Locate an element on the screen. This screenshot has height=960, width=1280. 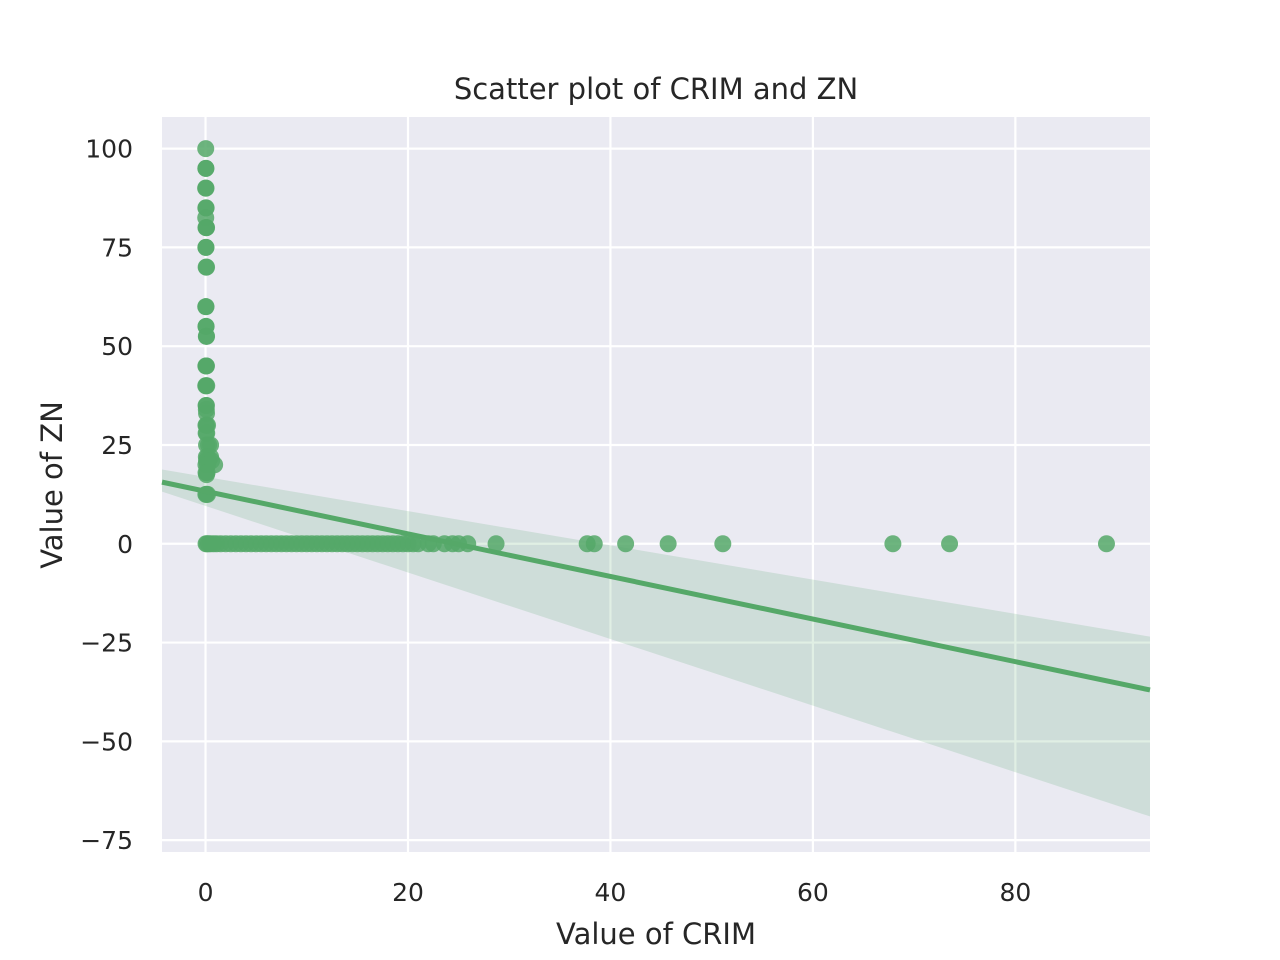
x-tick-label: 0 is located at coordinates (206, 892).